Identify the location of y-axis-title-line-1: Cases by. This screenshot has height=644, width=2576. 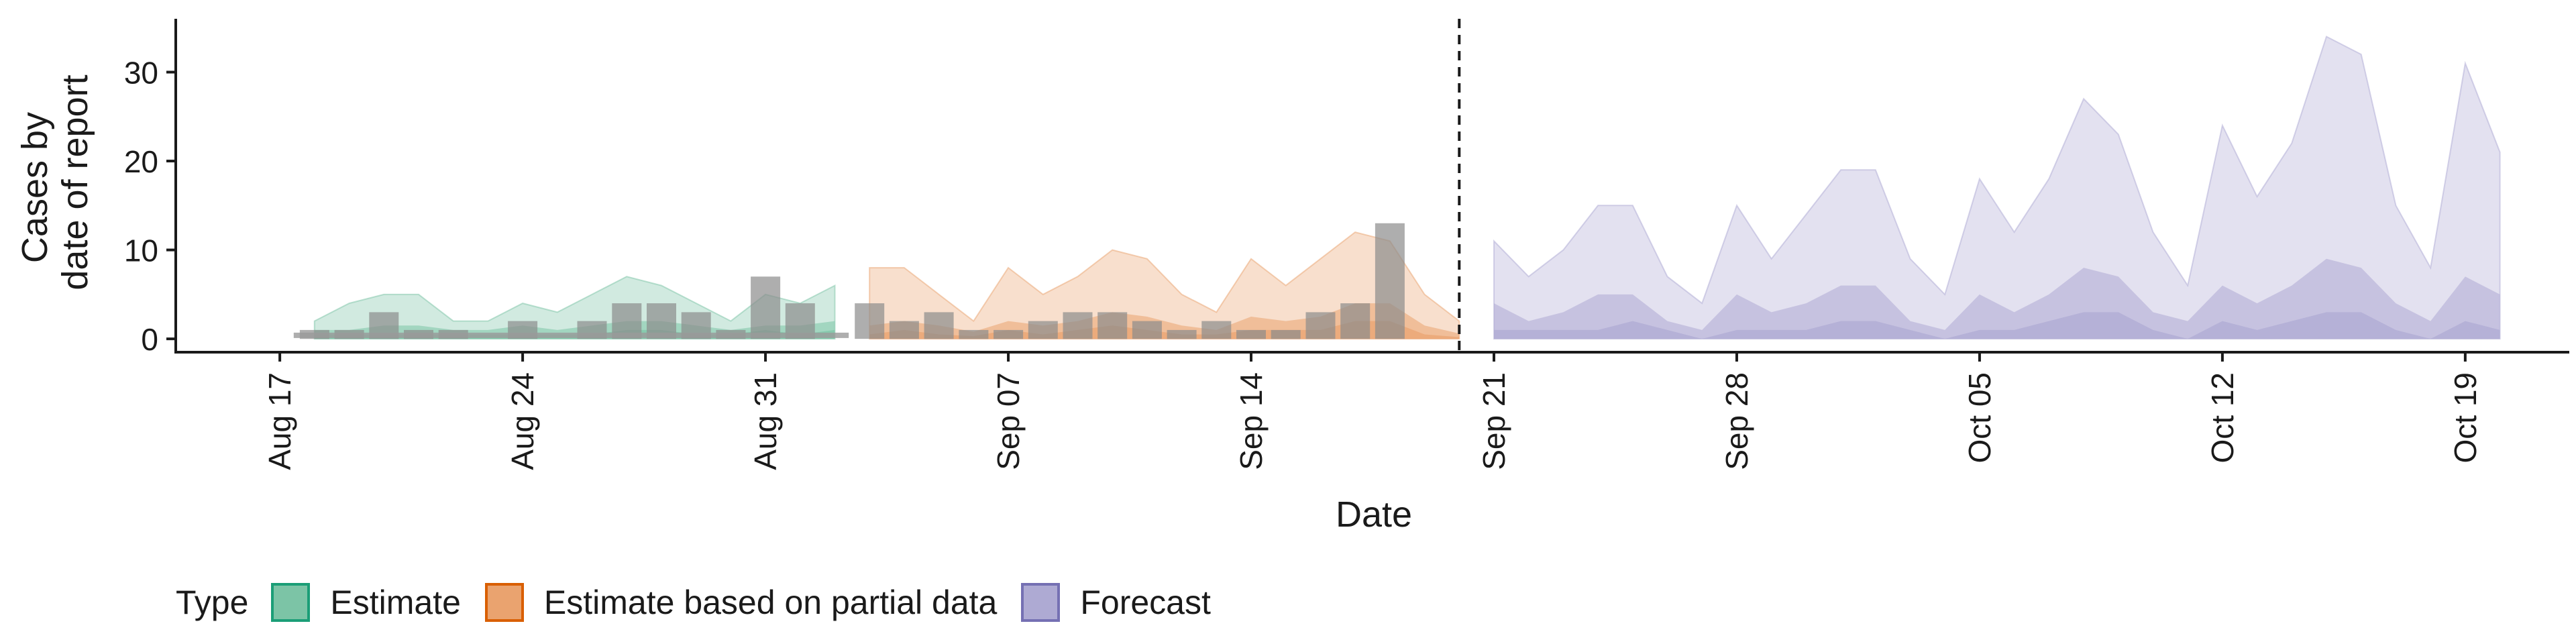
(35, 187).